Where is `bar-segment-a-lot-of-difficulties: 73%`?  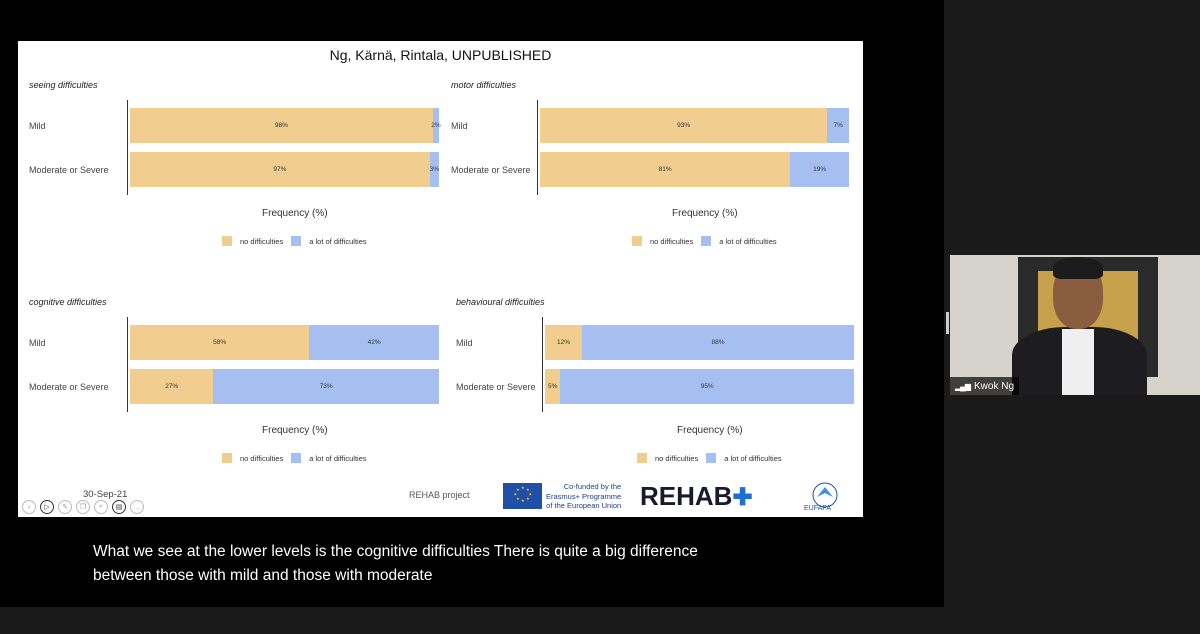 bar-segment-a-lot-of-difficulties: 73% is located at coordinates (326, 386).